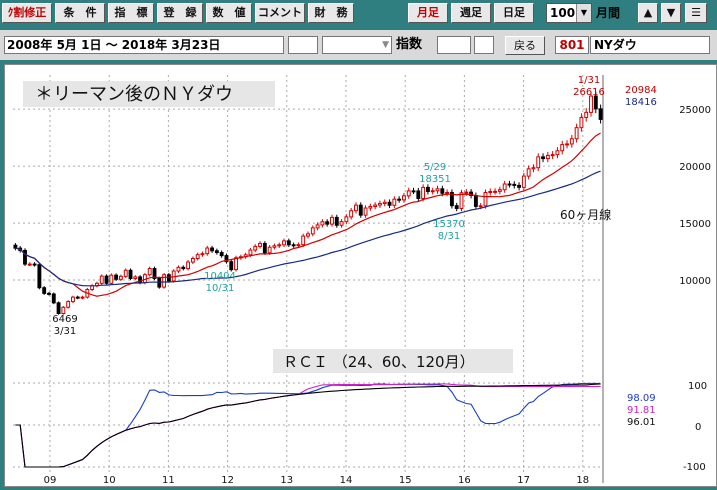 Image resolution: width=717 pixels, height=490 pixels. What do you see at coordinates (525, 45) in the screenshot?
I see `back-button: 戻る` at bounding box center [525, 45].